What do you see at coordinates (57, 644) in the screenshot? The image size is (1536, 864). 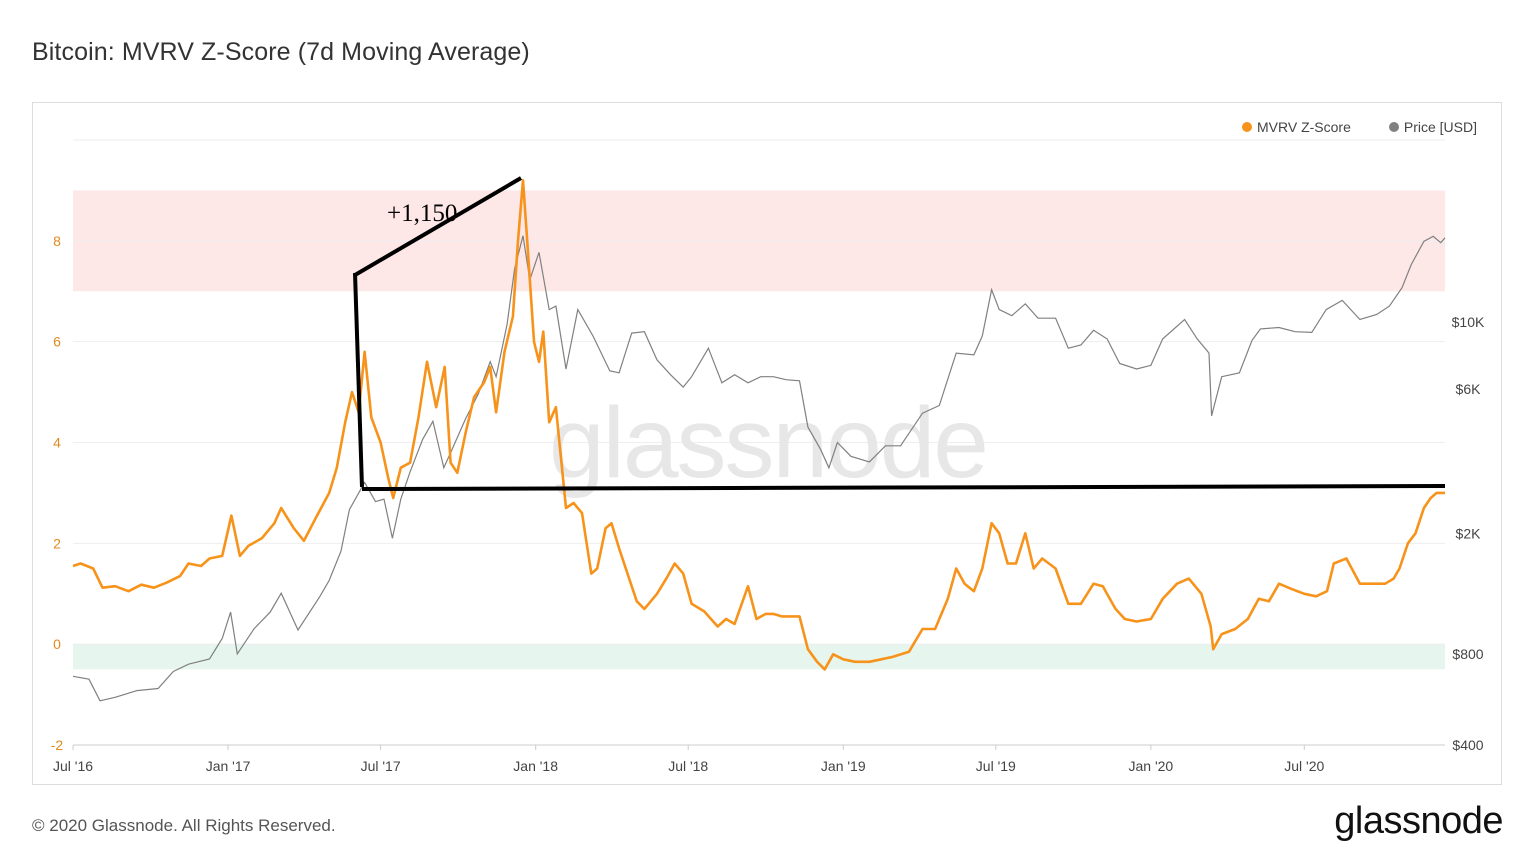 I see `left-tick-label: 0` at bounding box center [57, 644].